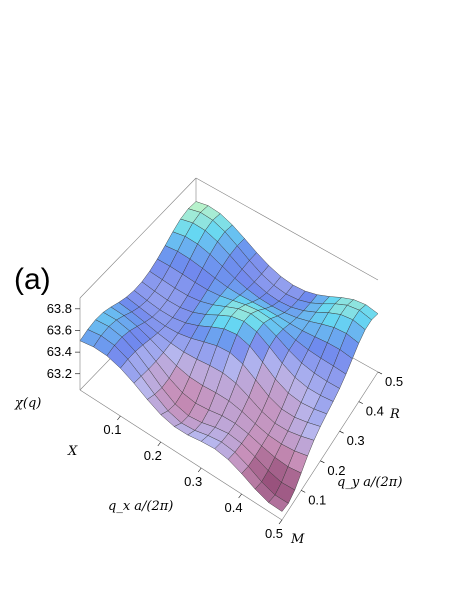 The width and height of the screenshot is (463, 599). I want to click on y-axis-label: q_y a/(2π), so click(369, 482).